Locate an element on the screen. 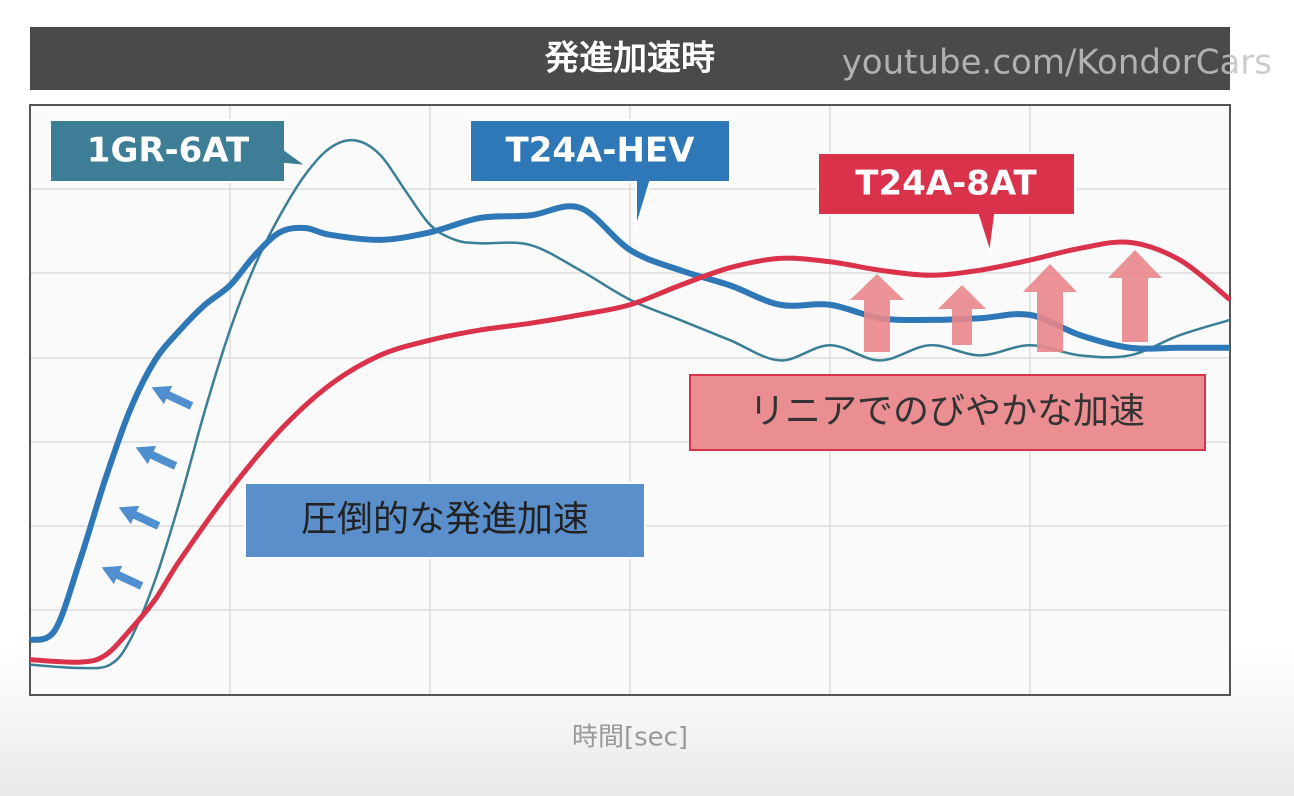  blue-arrows is located at coordinates (147, 487).